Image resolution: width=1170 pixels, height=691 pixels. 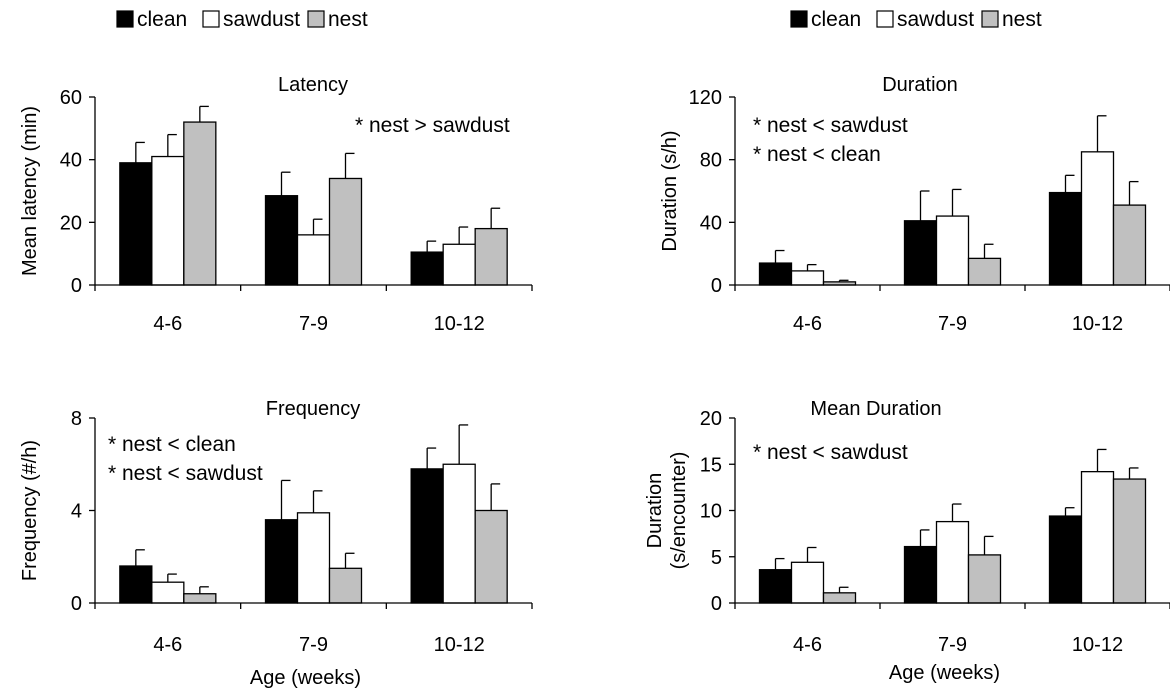 What do you see at coordinates (705, 98) in the screenshot?
I see `y-tick-label: 120` at bounding box center [705, 98].